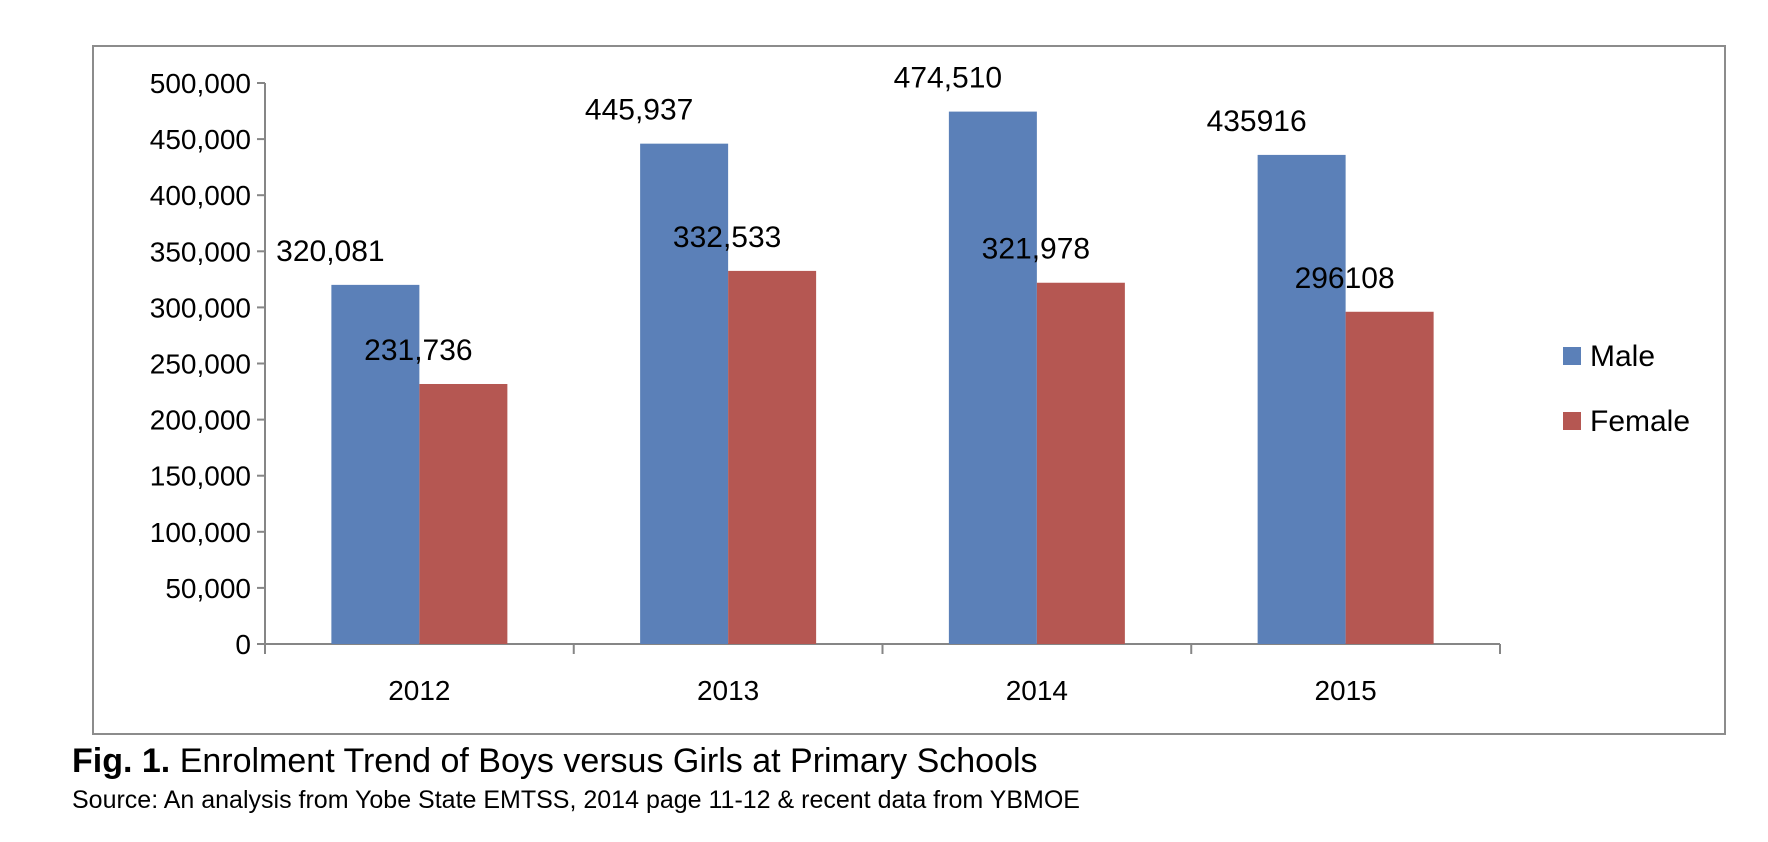 The image size is (1768, 842). Describe the element at coordinates (200, 364) in the screenshot. I see `y-tick-label: 250,000` at that location.